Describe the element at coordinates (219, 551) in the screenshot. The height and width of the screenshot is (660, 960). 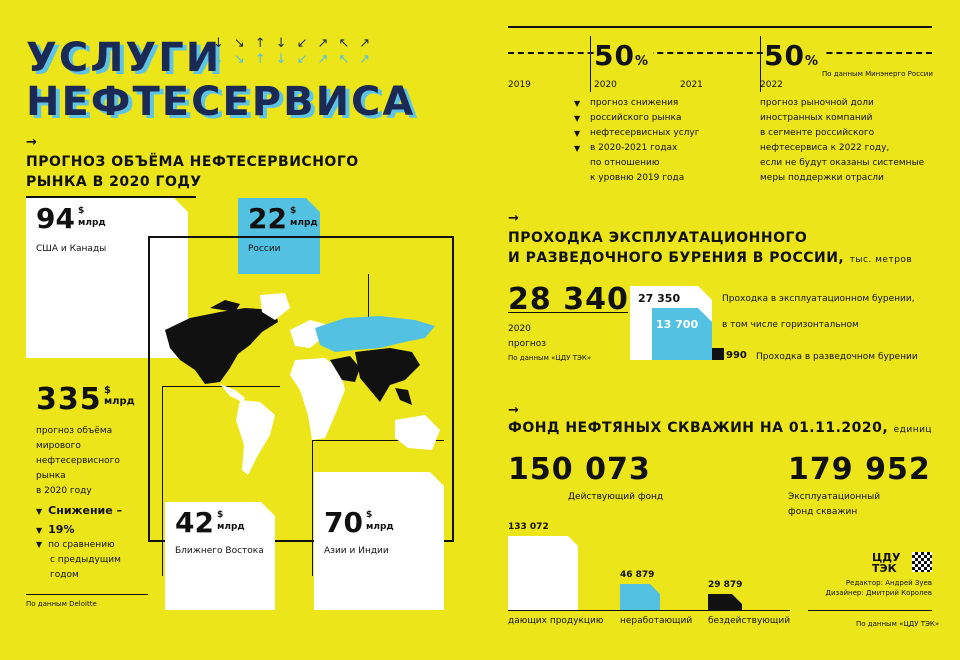
I see `region-label: Ближнего Востока` at that location.